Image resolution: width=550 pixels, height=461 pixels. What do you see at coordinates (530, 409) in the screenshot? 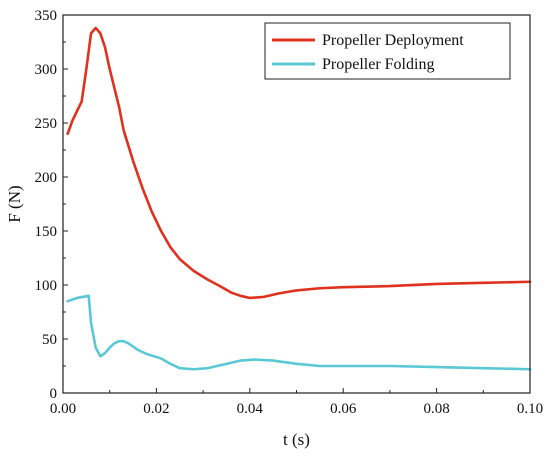
I see `x-tick-label: 0.10` at bounding box center [530, 409].